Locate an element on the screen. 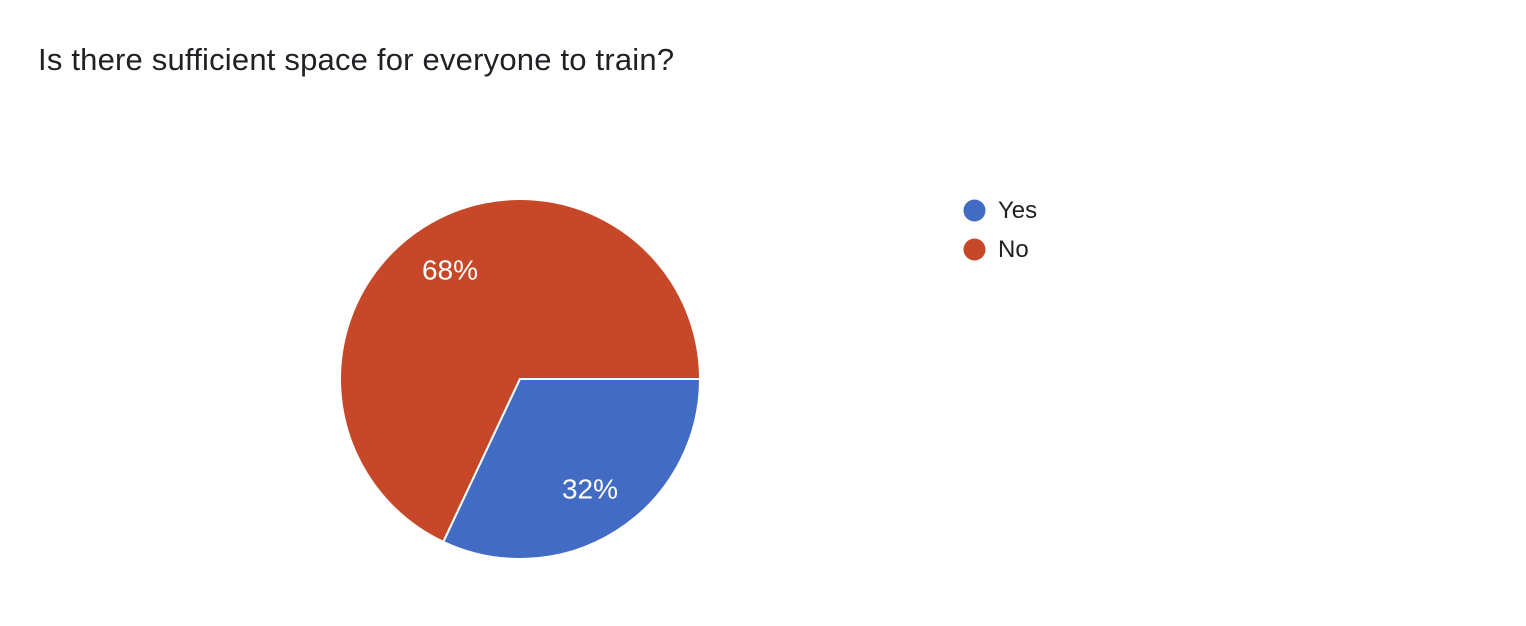 The image size is (1526, 626). pie-slice-no is located at coordinates (520, 370).